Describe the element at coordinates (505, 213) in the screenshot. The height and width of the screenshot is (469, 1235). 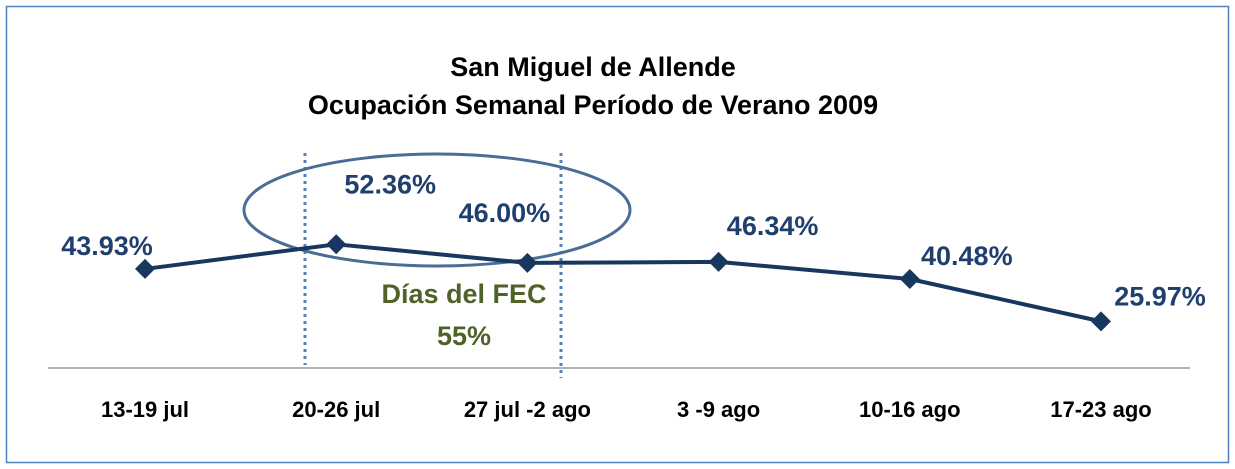
I see `data-label: 46.00%` at that location.